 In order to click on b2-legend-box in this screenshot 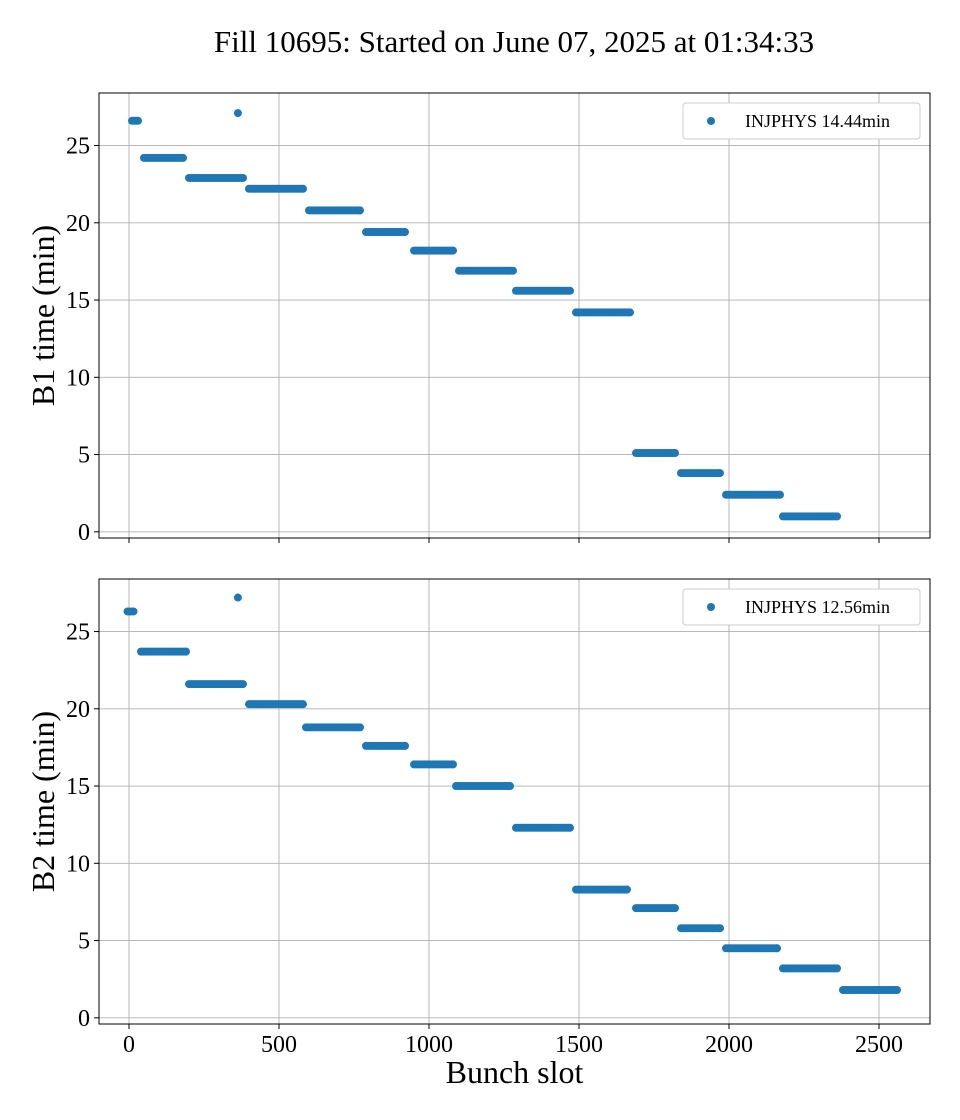, I will do `click(801, 607)`.